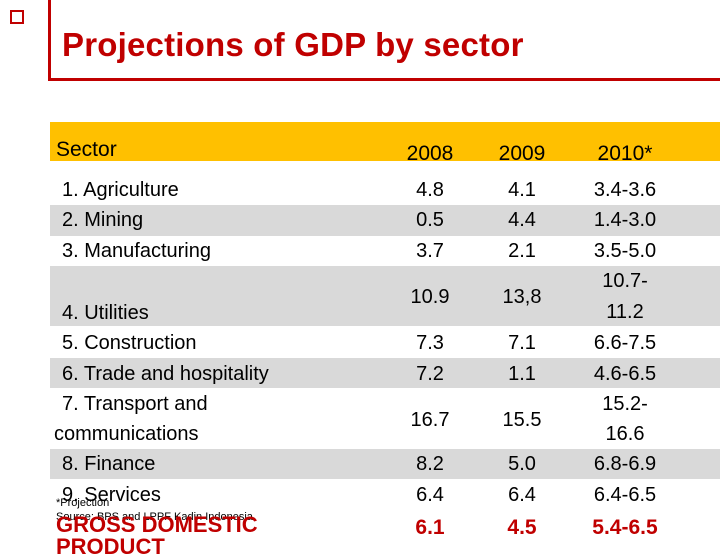 This screenshot has width=720, height=559. I want to click on table-cell: 1.1, so click(522, 374).